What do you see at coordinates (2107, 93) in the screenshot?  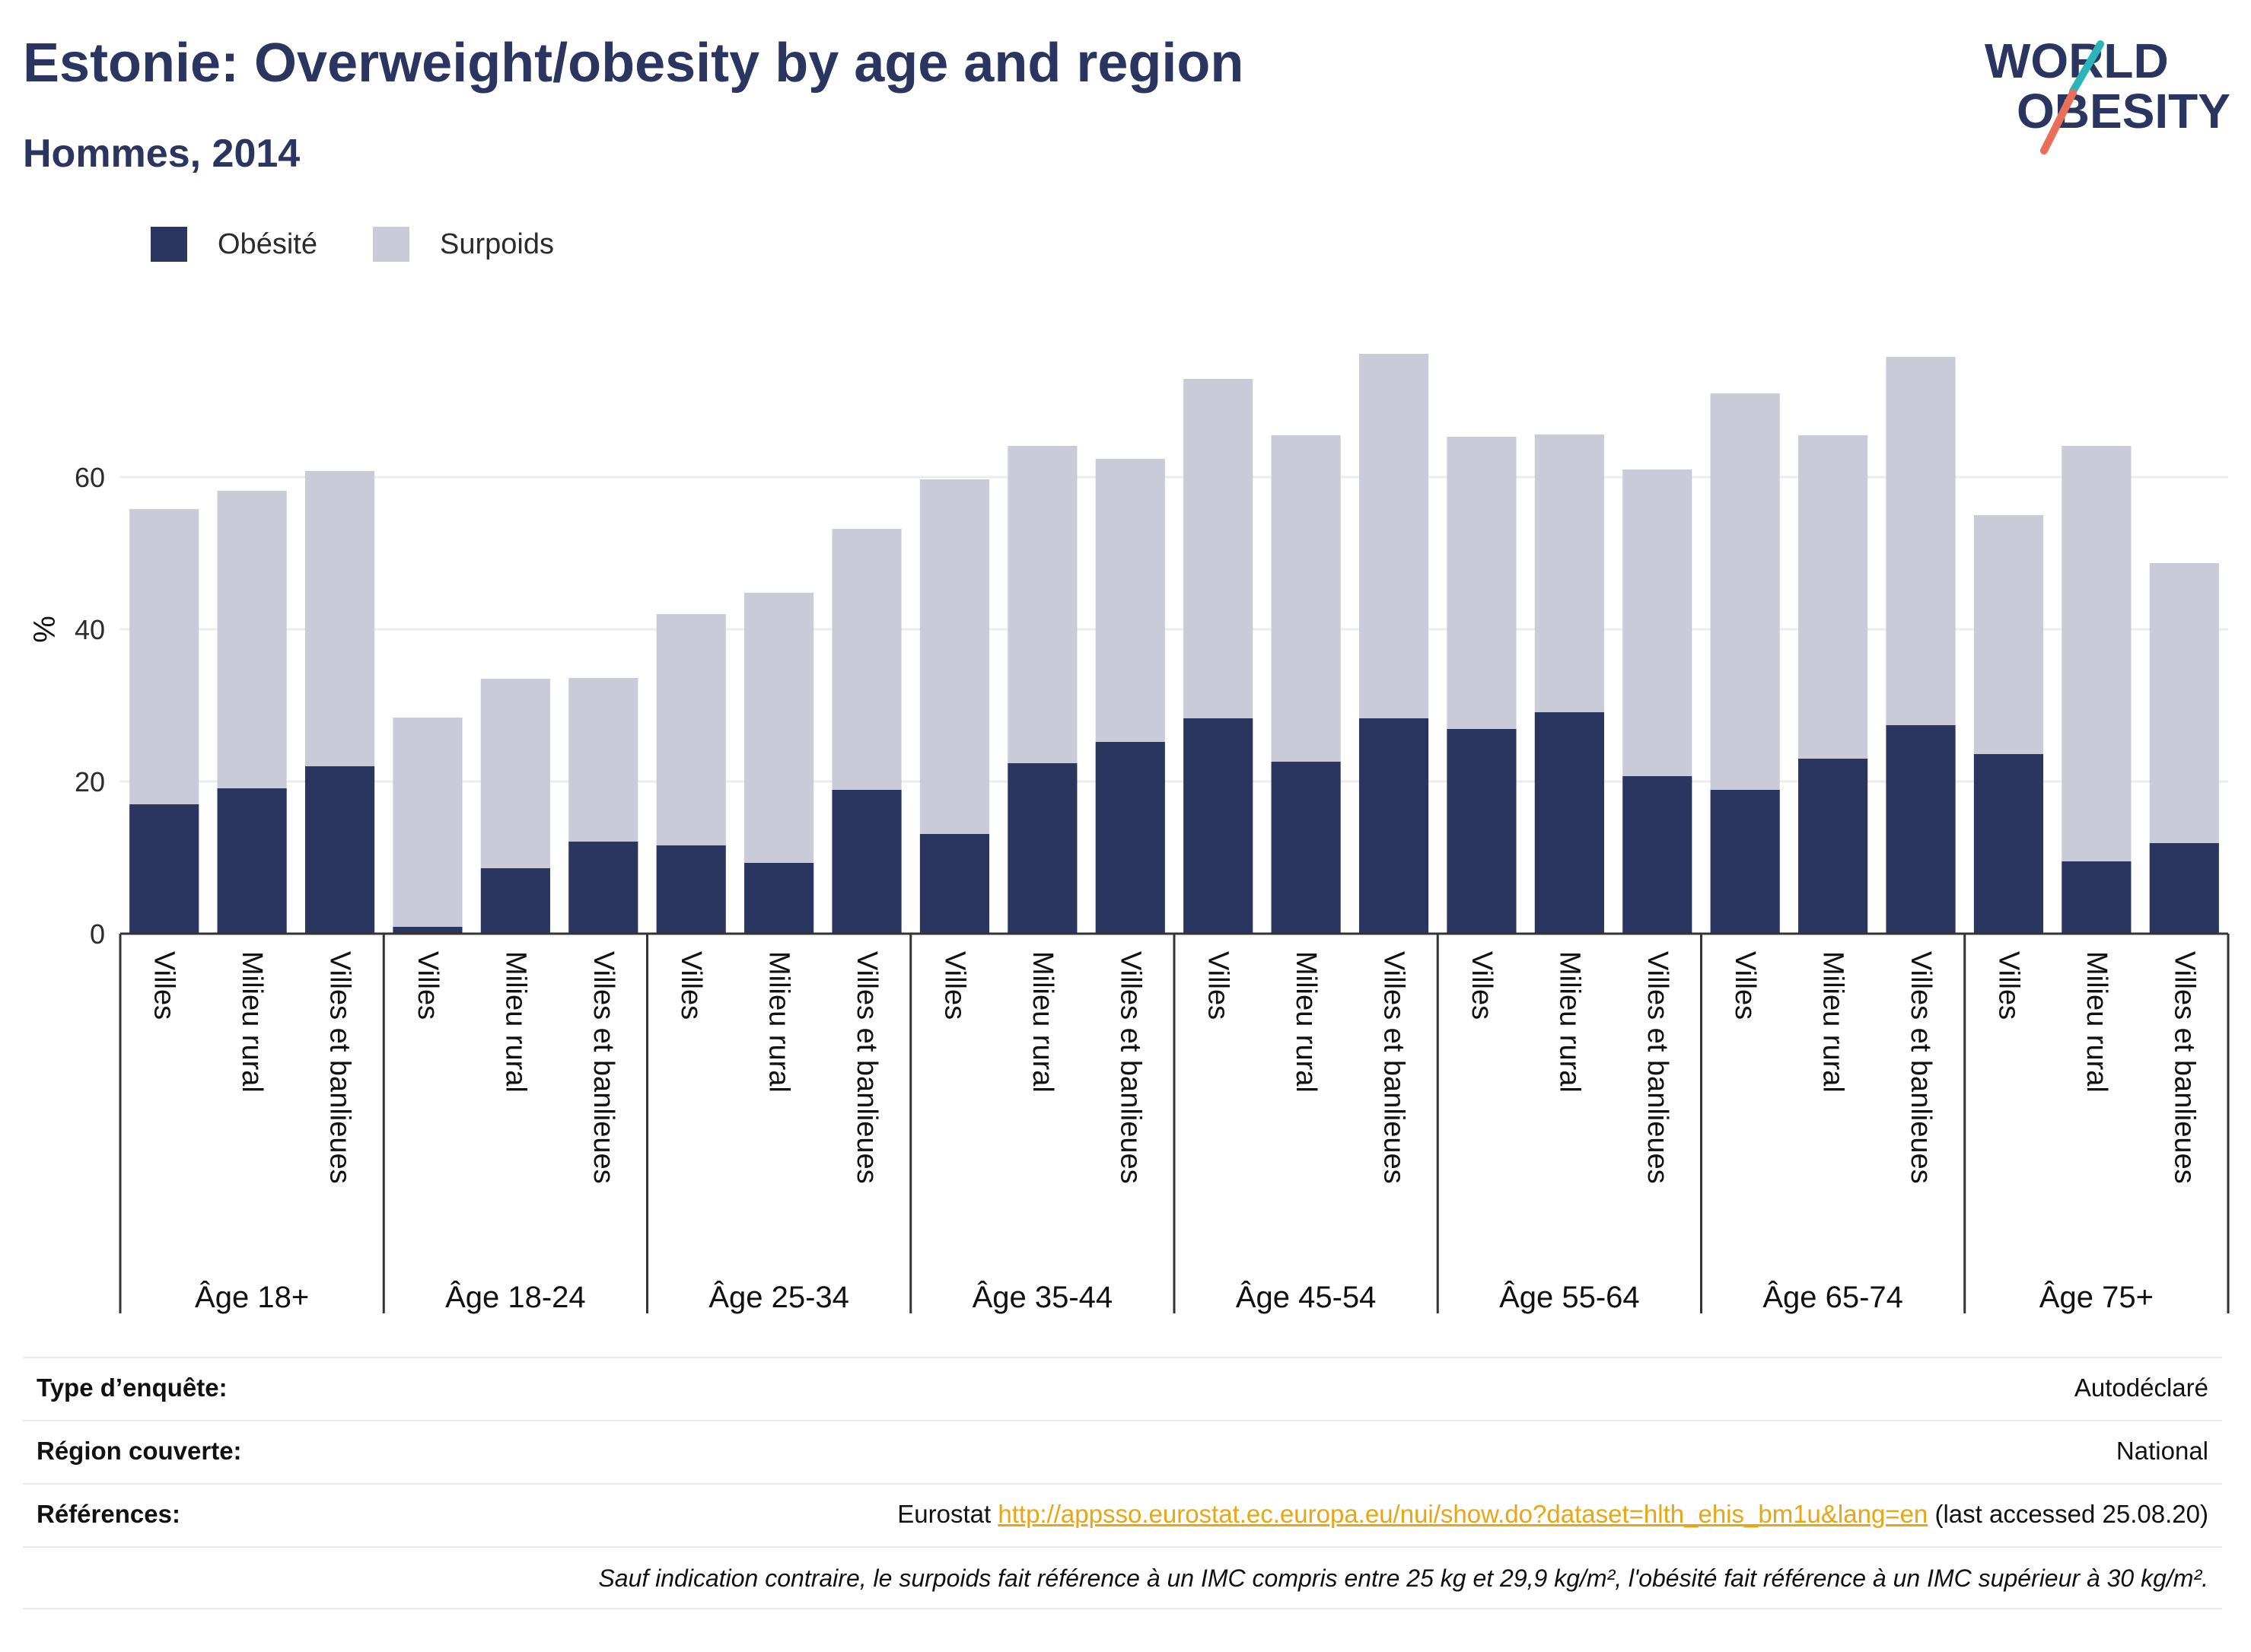 I see `world-obesity-logo: WORLD OBESITY` at bounding box center [2107, 93].